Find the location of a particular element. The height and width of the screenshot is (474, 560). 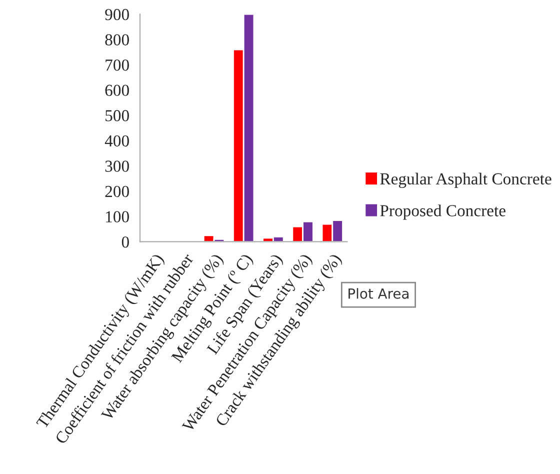

y-tick-label: 400 is located at coordinates (116, 141).